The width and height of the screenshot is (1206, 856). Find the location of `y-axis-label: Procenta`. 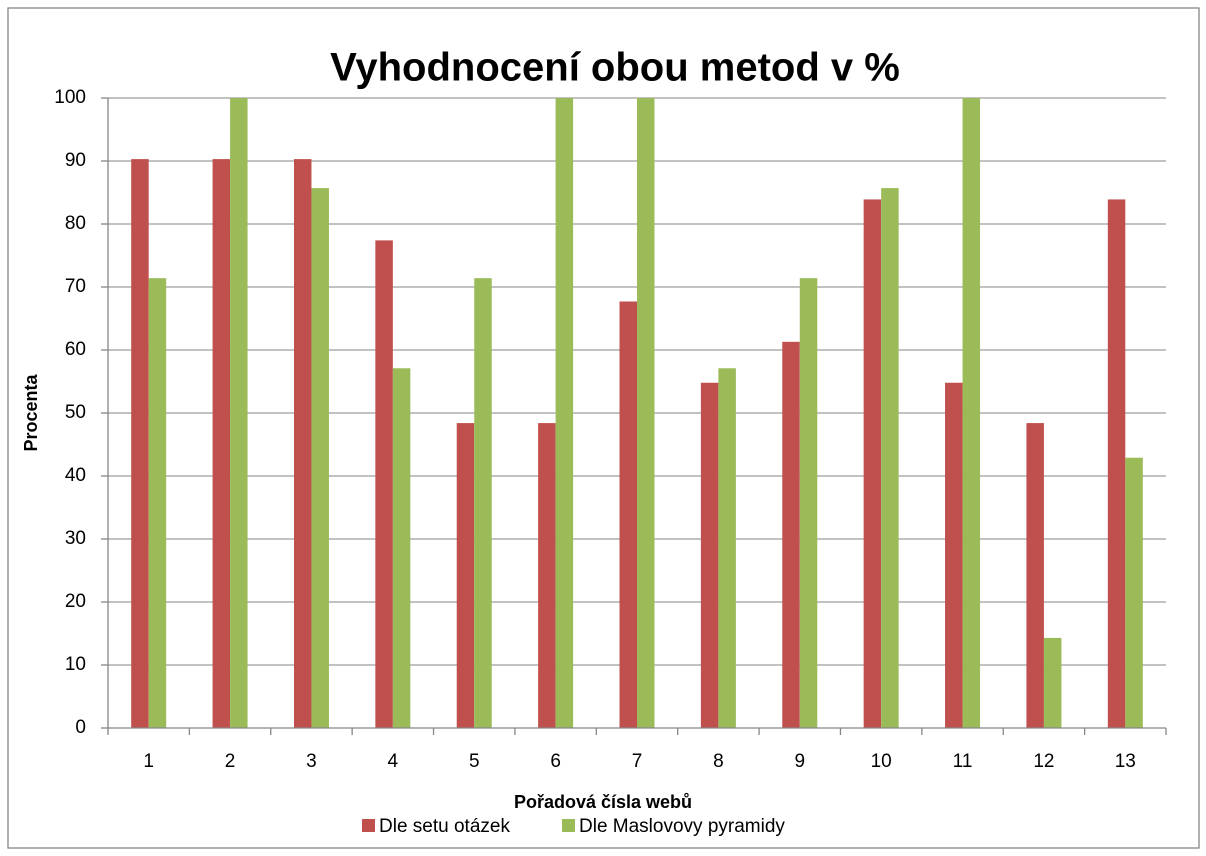

y-axis-label: Procenta is located at coordinates (31, 412).